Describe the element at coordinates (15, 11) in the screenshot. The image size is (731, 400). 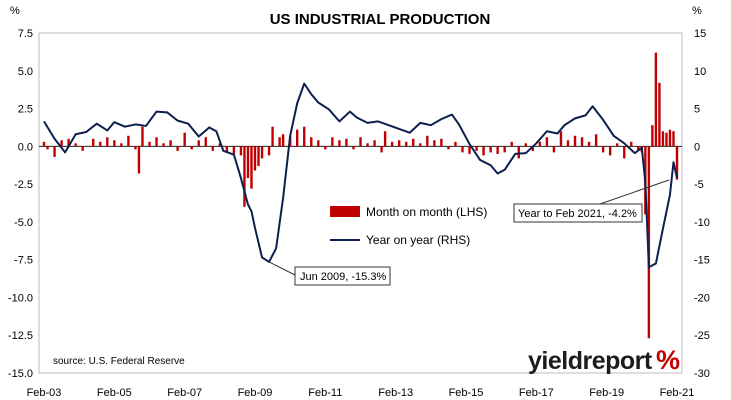
I see `left-axis-unit: %` at that location.